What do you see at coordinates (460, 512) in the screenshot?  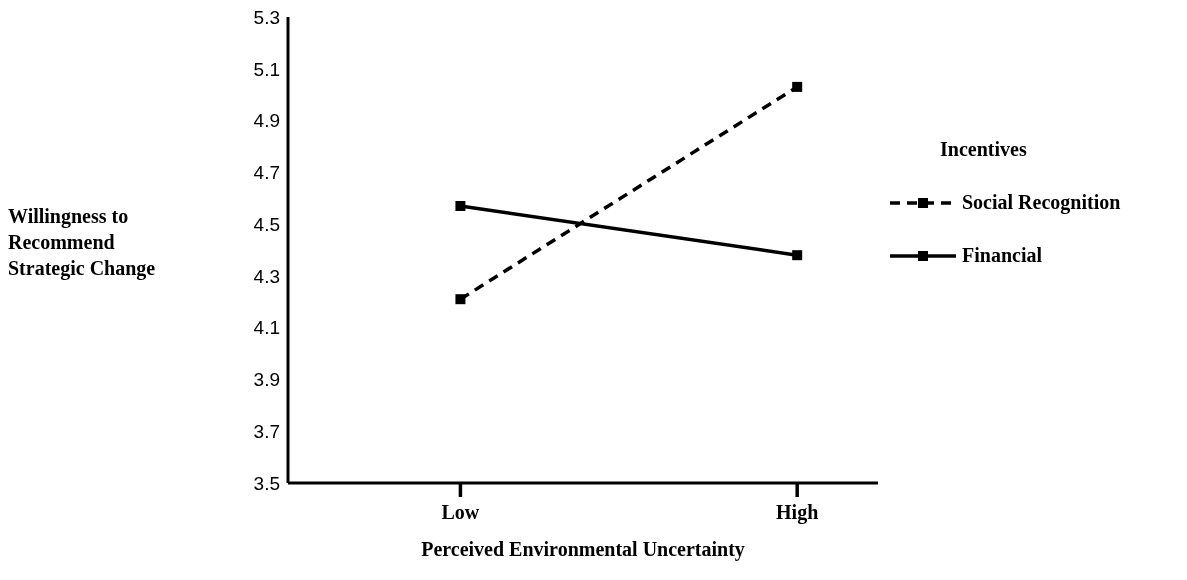 I see `x-tick-label: Low` at bounding box center [460, 512].